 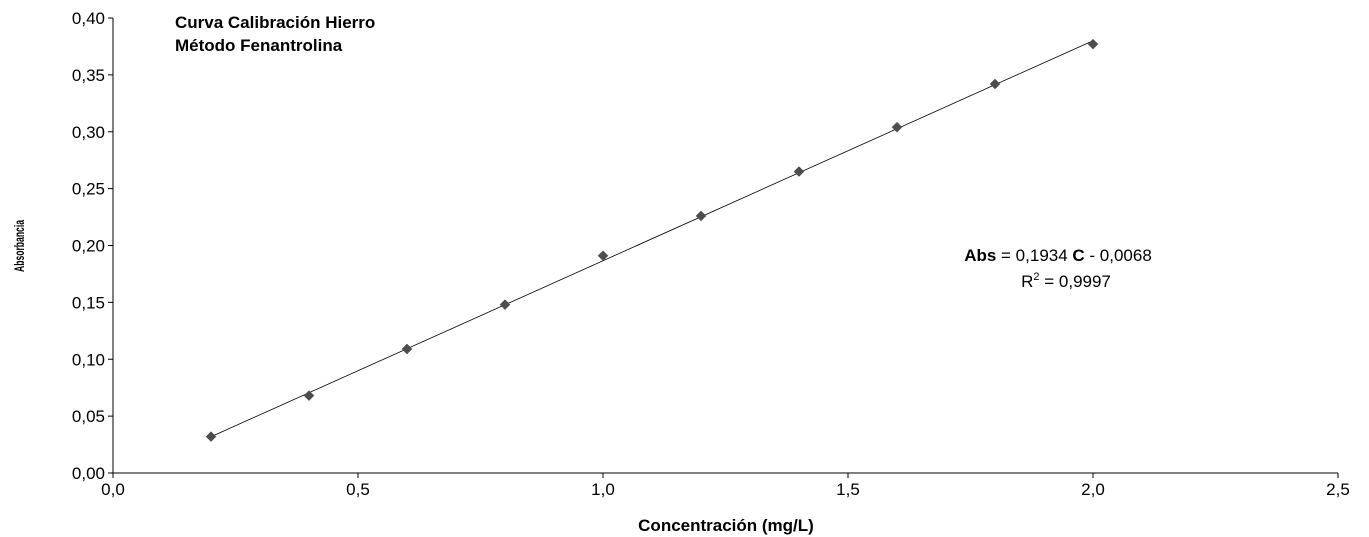 I want to click on equation-intercept: - 0,0068, so click(x=1118, y=255).